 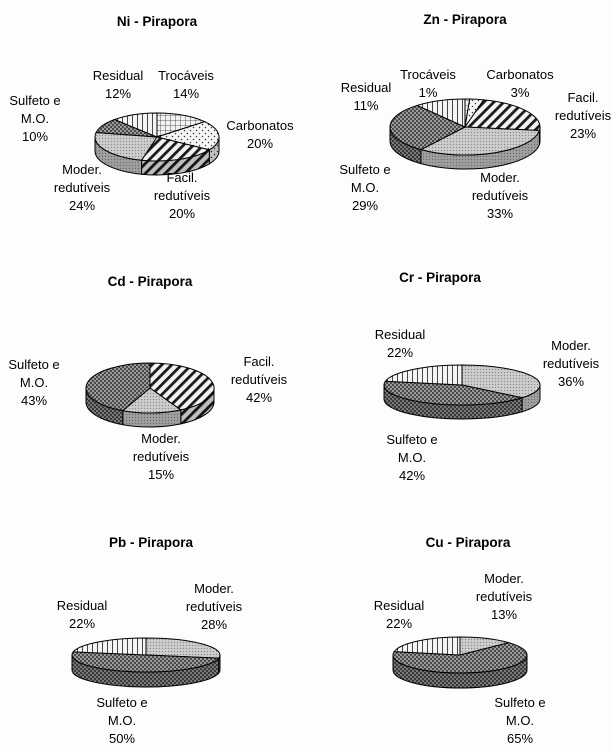 What do you see at coordinates (150, 281) in the screenshot?
I see `chart-title: Cd - Pirapora` at bounding box center [150, 281].